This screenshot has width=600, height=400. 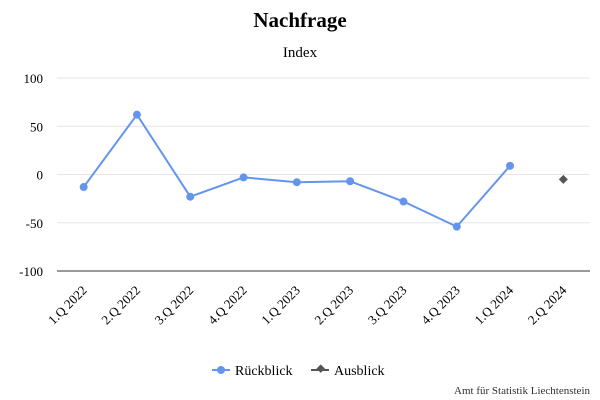 I want to click on y-tick-label: -100, so click(x=31, y=271).